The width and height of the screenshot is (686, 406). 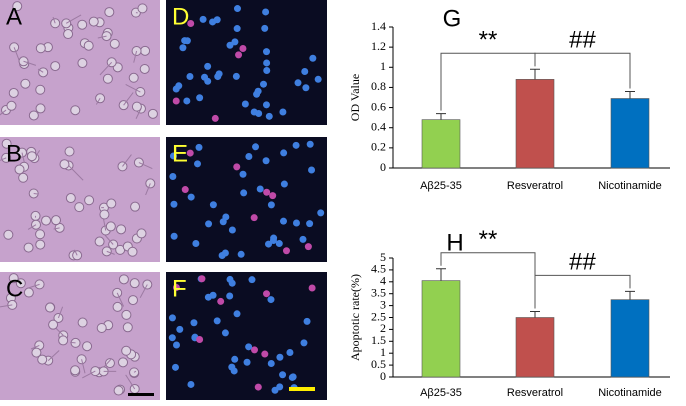 What do you see at coordinates (378, 364) in the screenshot?
I see `y-tick-label: 0.5` at bounding box center [378, 364].